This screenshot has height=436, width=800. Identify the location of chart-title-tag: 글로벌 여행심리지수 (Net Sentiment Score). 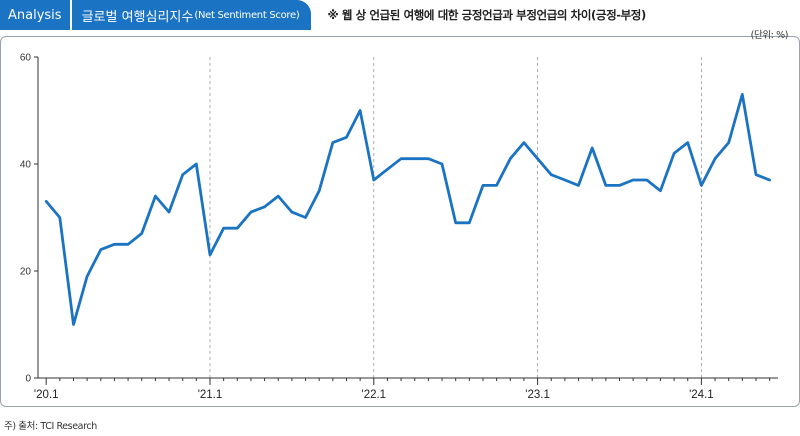
(191, 15).